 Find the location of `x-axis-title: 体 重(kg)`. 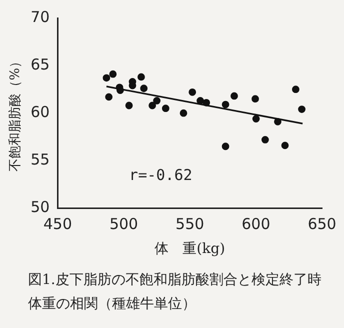

x-axis-title: 体 重(kg) is located at coordinates (190, 249).